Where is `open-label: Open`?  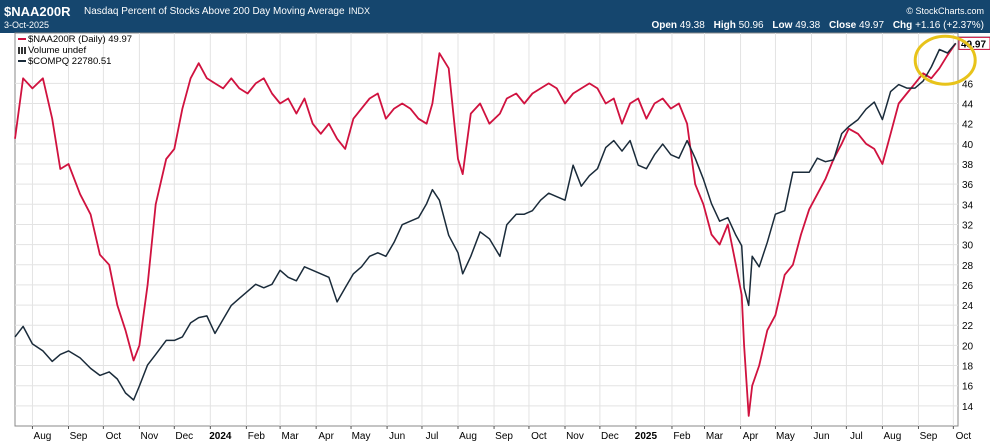 open-label: Open is located at coordinates (664, 25).